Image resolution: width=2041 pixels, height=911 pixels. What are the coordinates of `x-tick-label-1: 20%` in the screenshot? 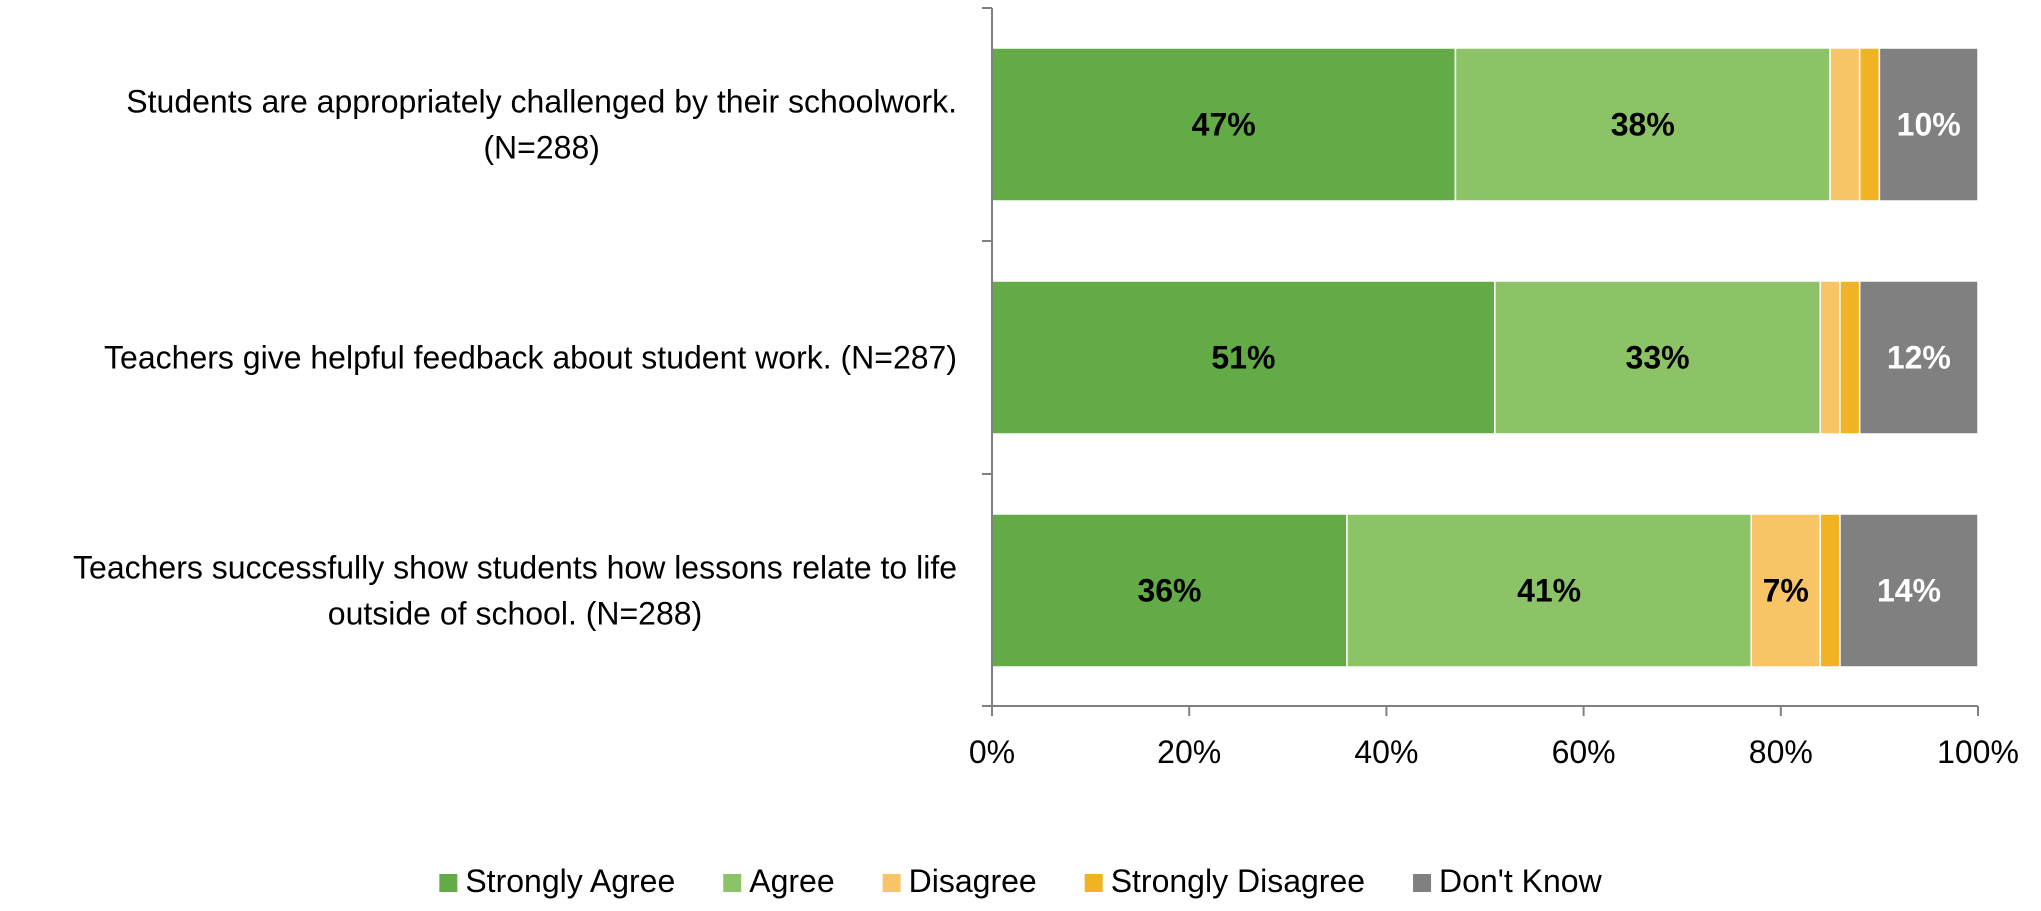 It's located at (1189, 752).